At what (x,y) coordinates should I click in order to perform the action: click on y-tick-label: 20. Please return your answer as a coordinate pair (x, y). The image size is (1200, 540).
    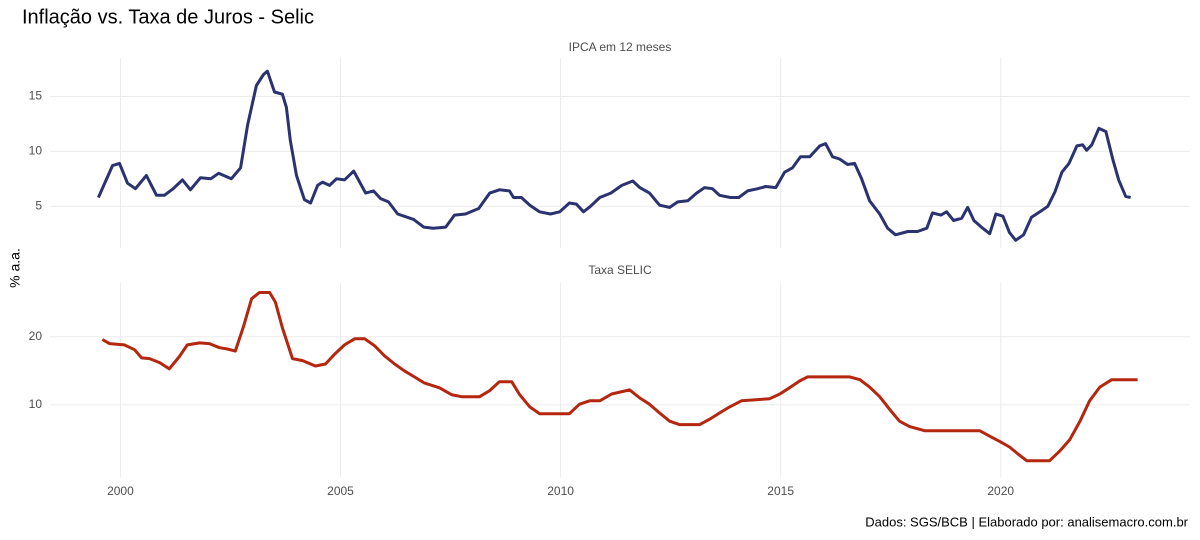
    Looking at the image, I should click on (36, 336).